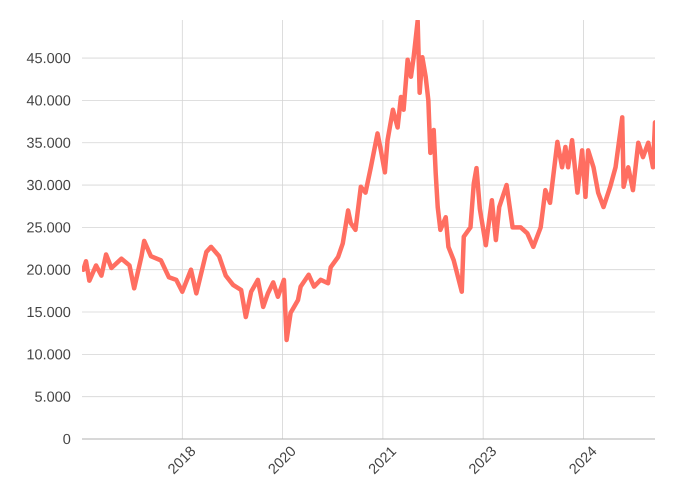 The width and height of the screenshot is (676, 500). I want to click on y-tick-label: 40.000, so click(48, 100).